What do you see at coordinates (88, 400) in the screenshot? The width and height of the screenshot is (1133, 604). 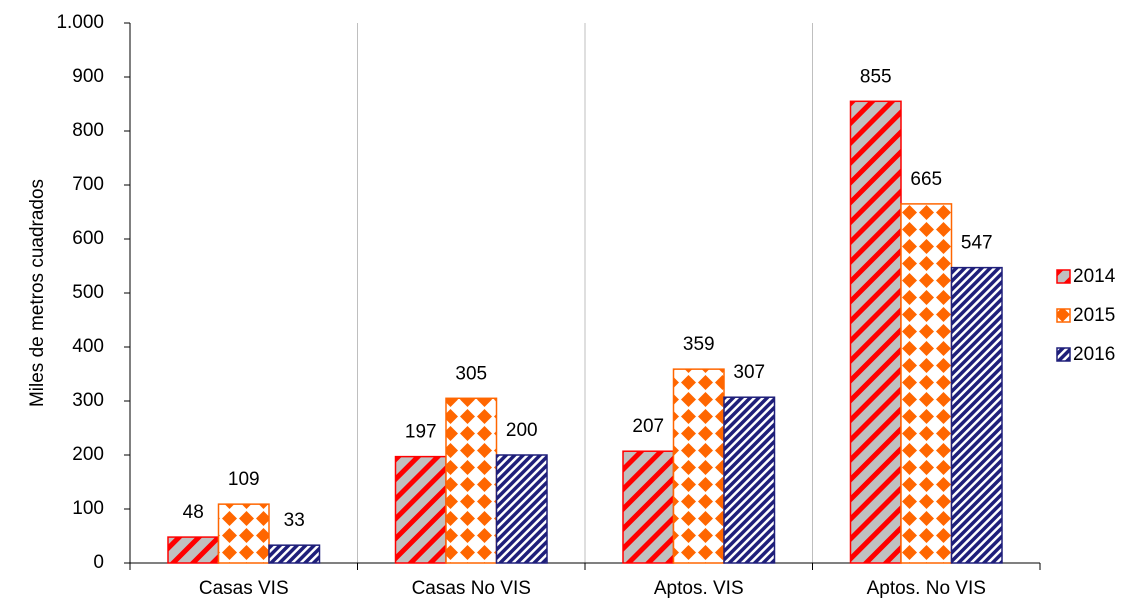 I see `y-tick-label: 300` at bounding box center [88, 400].